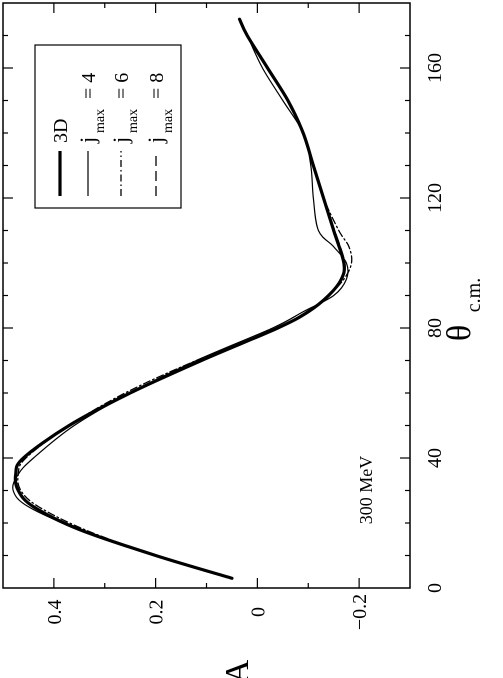  Describe the element at coordinates (207, 612) in the screenshot. I see `y-axis-tick-labels: −0.2 0 0.2 0.4` at that location.